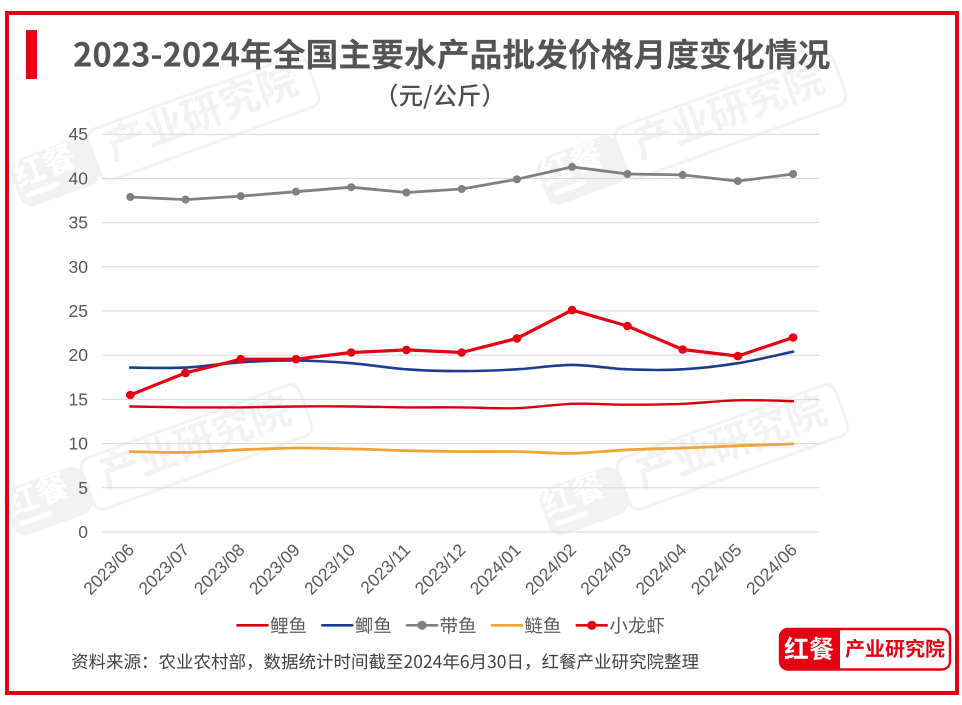 Image resolution: width=962 pixels, height=705 pixels. I want to click on svg-text: 30, so click(79, 267).